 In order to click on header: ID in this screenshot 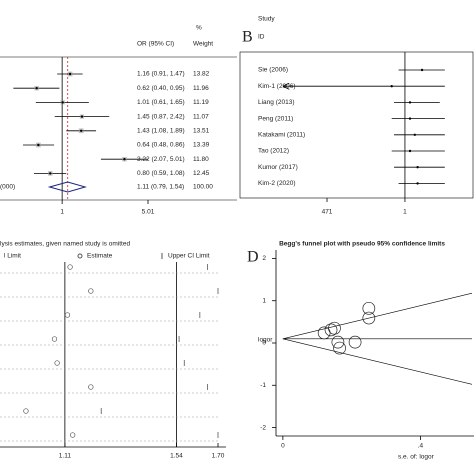, I will do `click(261, 37)`.